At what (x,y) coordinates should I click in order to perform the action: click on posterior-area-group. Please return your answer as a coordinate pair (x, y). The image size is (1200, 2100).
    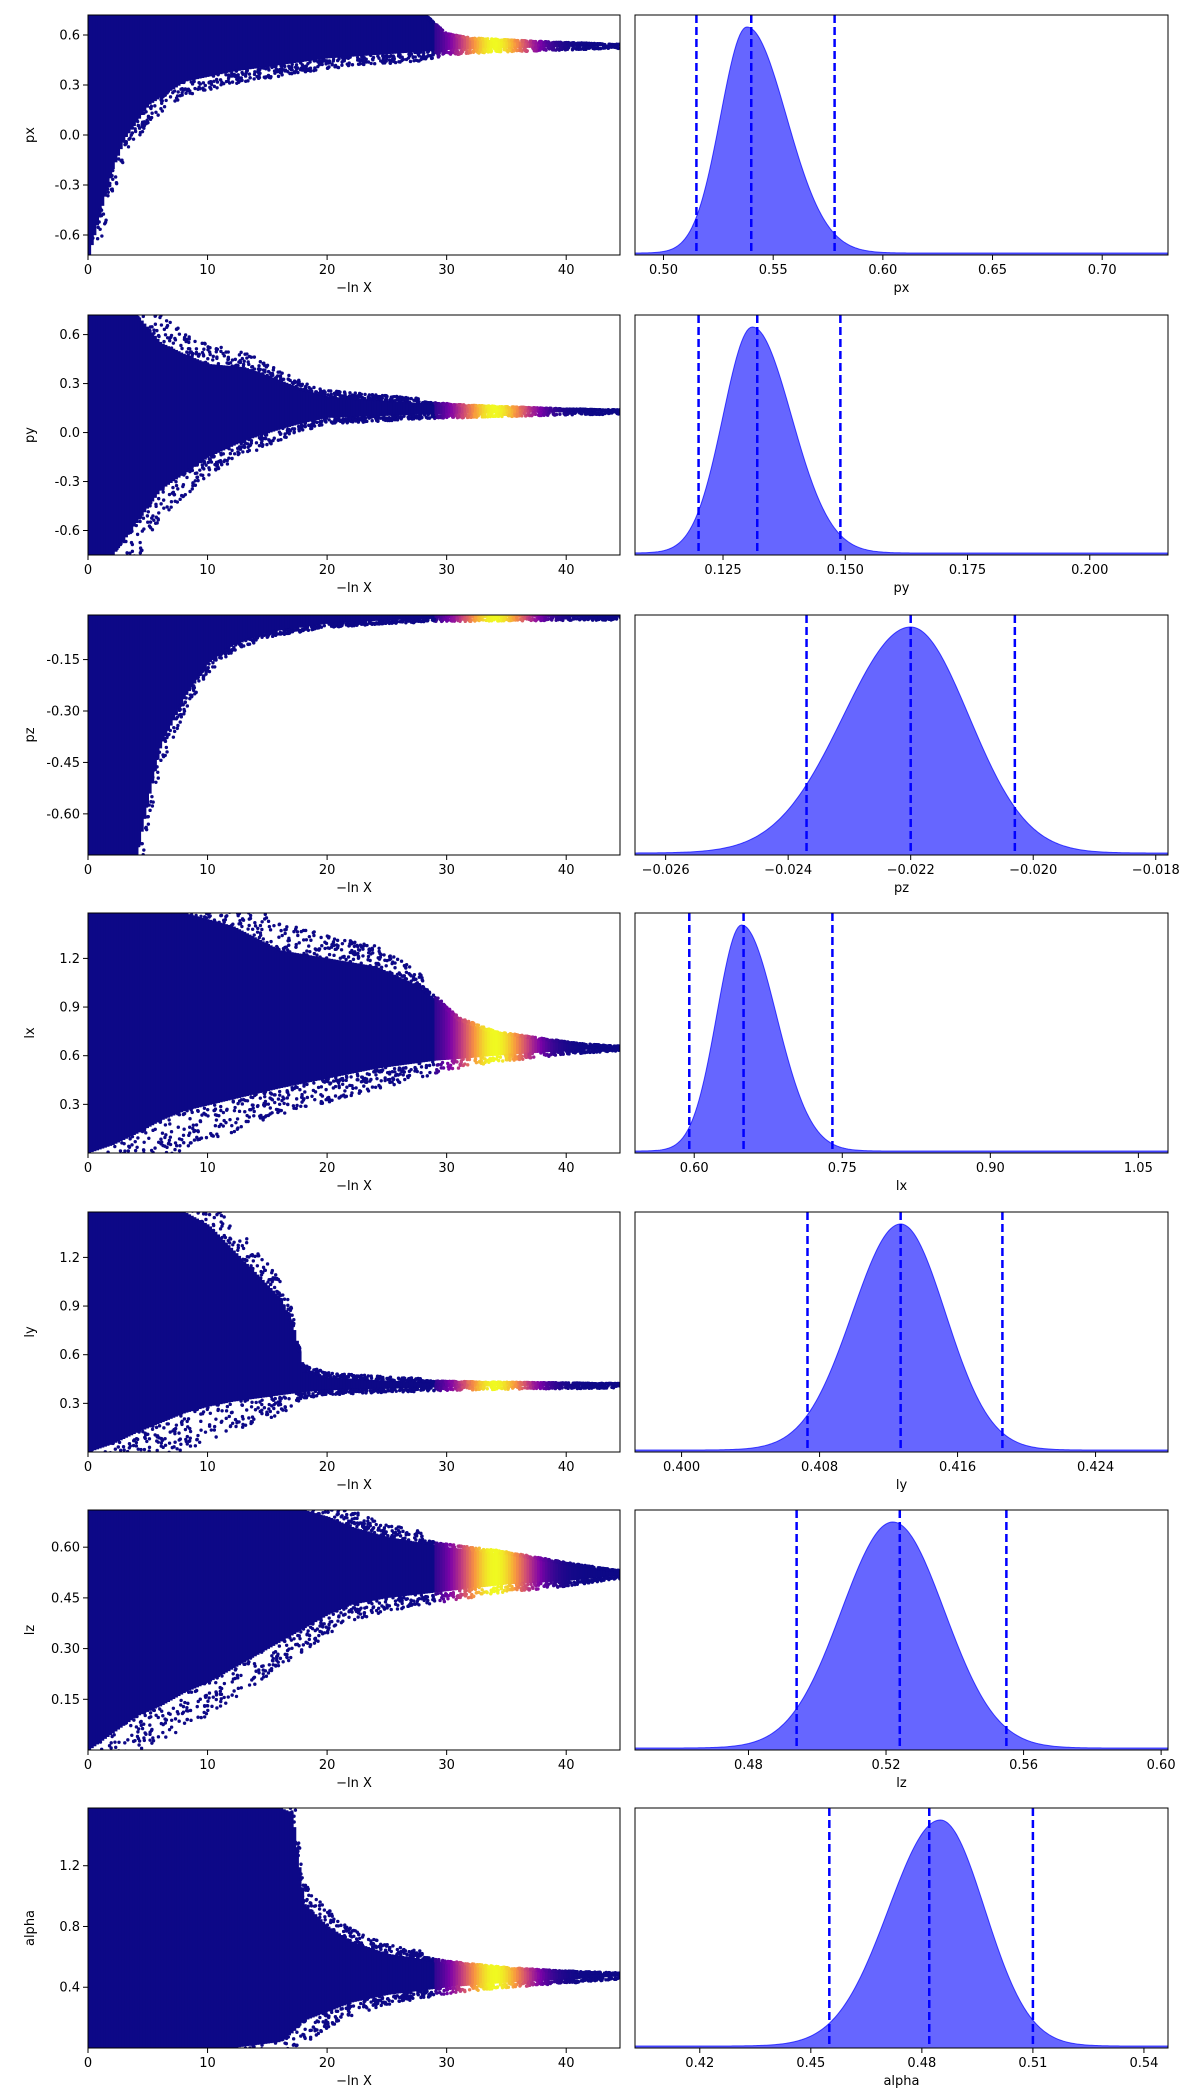
    Looking at the image, I should click on (901, 735).